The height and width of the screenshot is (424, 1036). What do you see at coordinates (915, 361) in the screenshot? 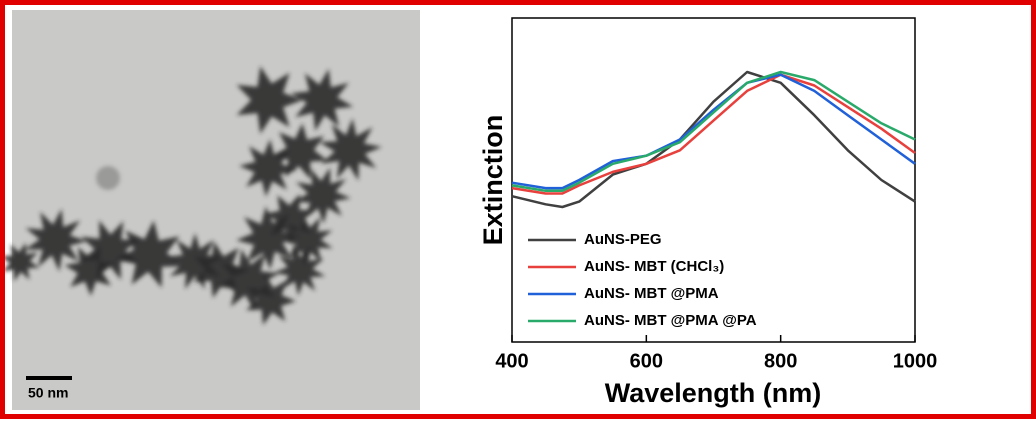
I see `x-tick-label: 1000` at bounding box center [915, 361].